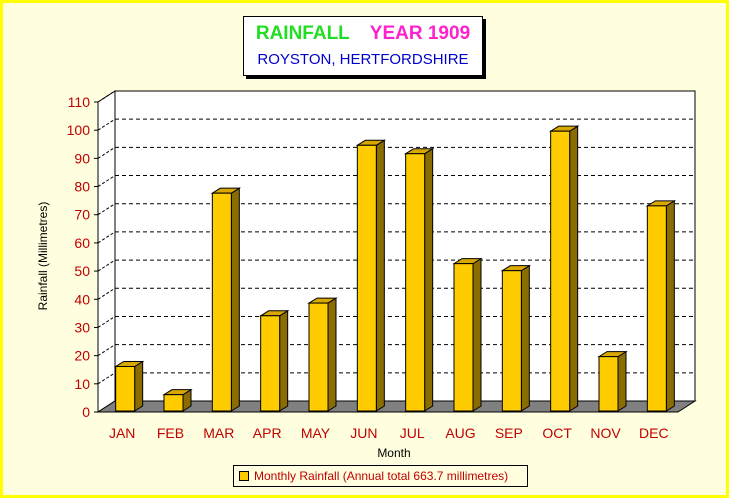 This screenshot has width=729, height=498. Describe the element at coordinates (122, 433) in the screenshot. I see `x-tick-label: JAN` at that location.